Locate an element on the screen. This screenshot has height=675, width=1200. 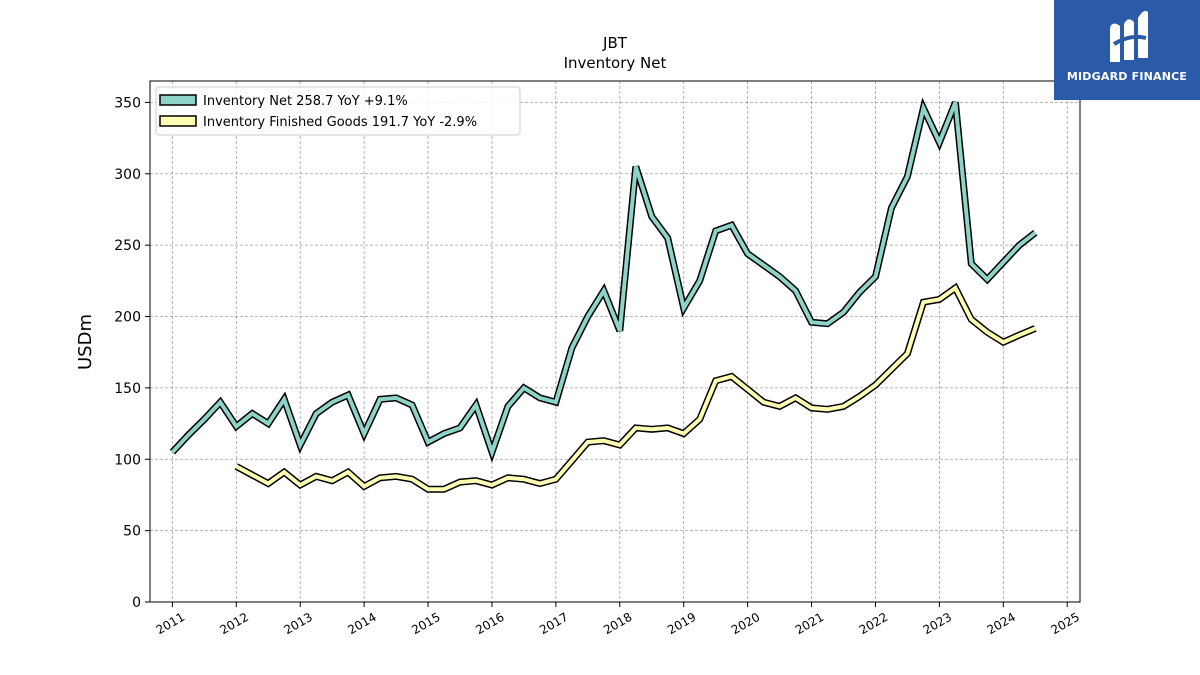
x-tick-label-2018: 2018 is located at coordinates (617, 623).